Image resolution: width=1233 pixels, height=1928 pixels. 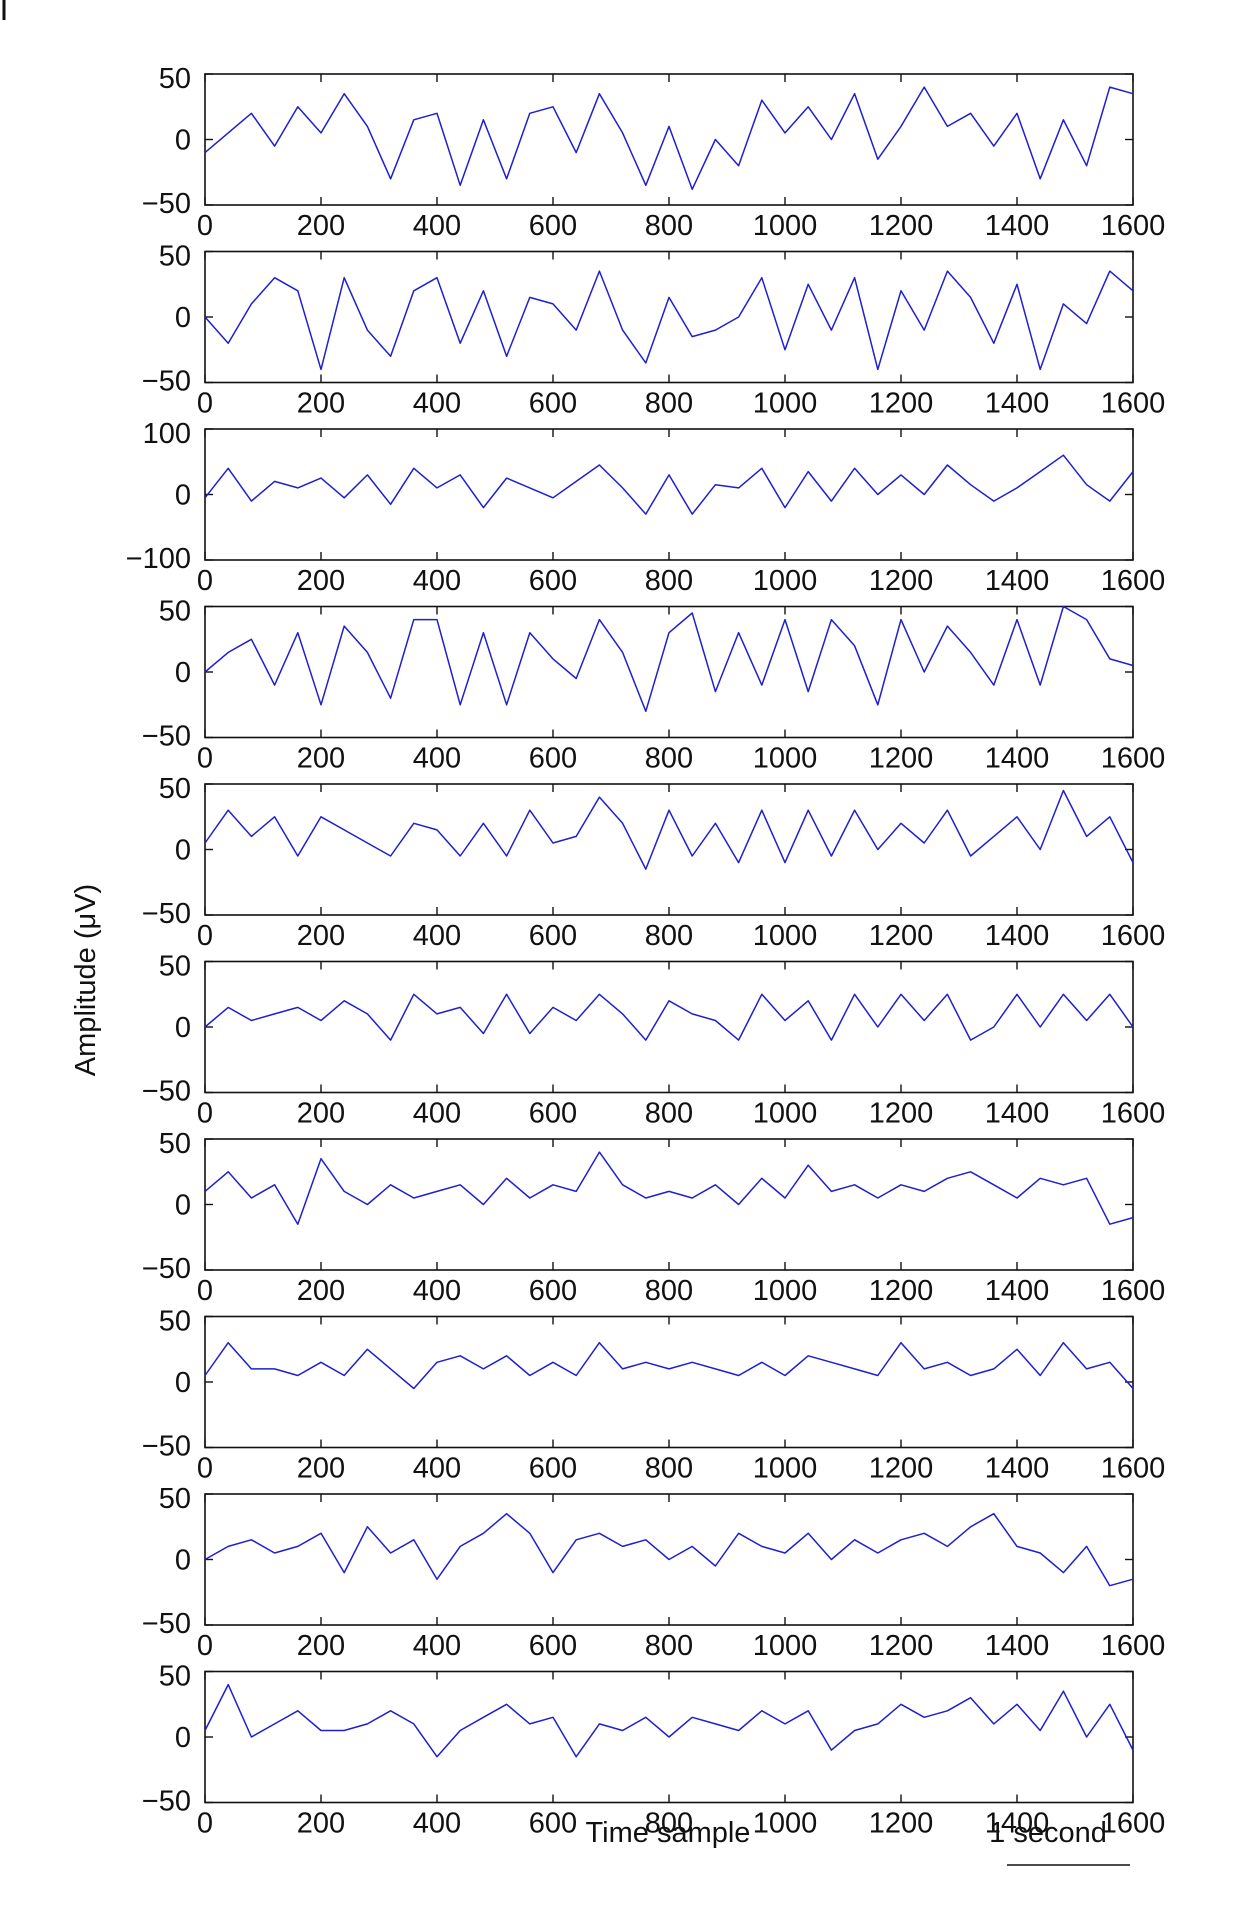 I want to click on y-tick-label: 100, so click(x=167, y=434).